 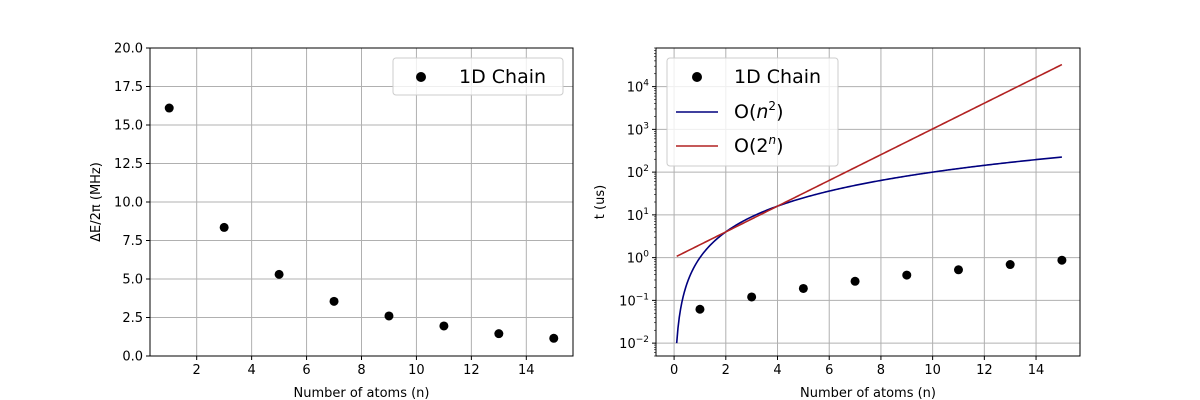 What do you see at coordinates (421, 77) in the screenshot?
I see `energy-gap-legend-marker` at bounding box center [421, 77].